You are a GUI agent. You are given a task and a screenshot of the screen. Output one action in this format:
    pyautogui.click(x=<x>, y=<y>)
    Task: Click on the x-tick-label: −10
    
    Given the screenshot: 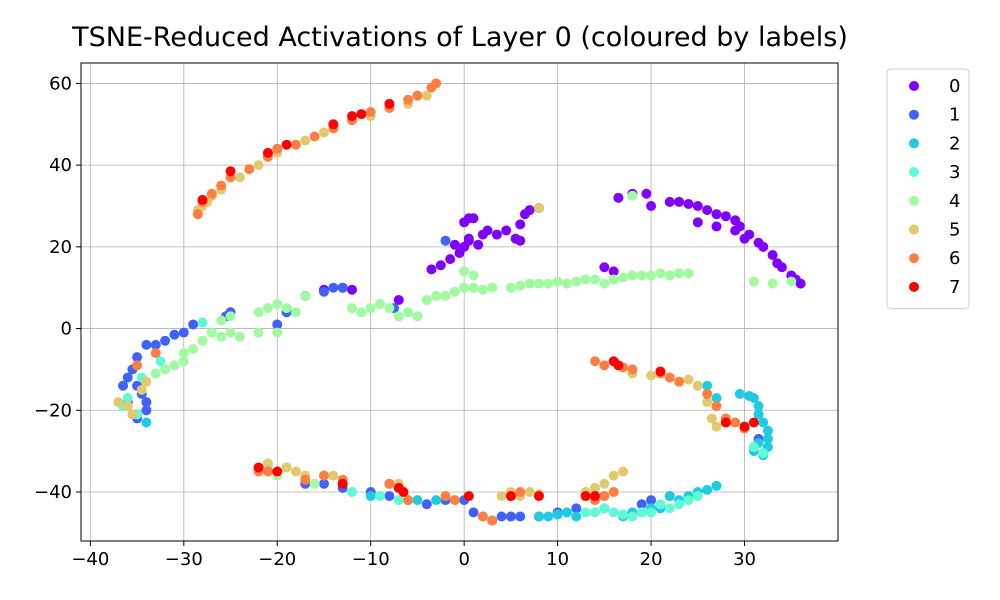 What is the action you would take?
    pyautogui.click(x=371, y=559)
    